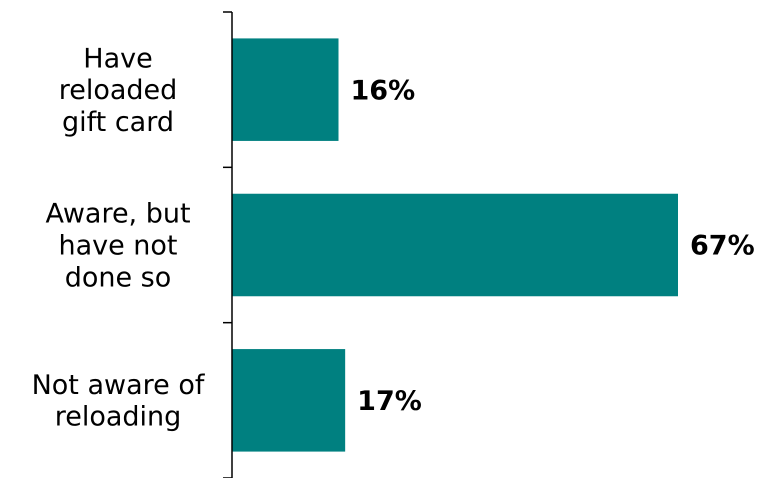 This screenshot has height=478, width=775. Describe the element at coordinates (118, 90) in the screenshot. I see `y-tick-label: Have reloaded gift card` at that location.